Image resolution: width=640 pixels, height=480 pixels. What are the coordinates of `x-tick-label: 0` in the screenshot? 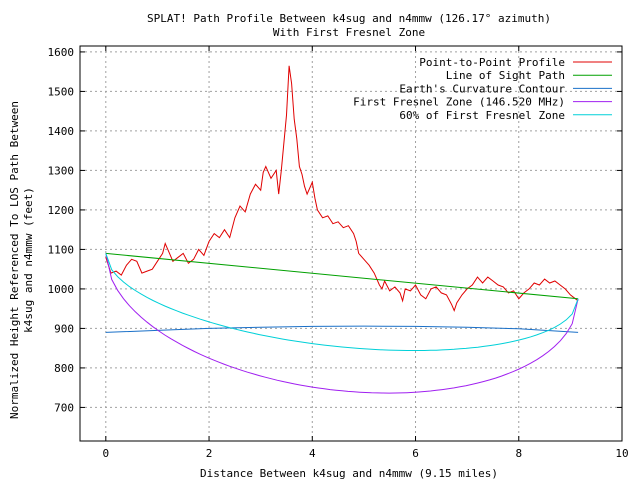 It's located at (105, 453).